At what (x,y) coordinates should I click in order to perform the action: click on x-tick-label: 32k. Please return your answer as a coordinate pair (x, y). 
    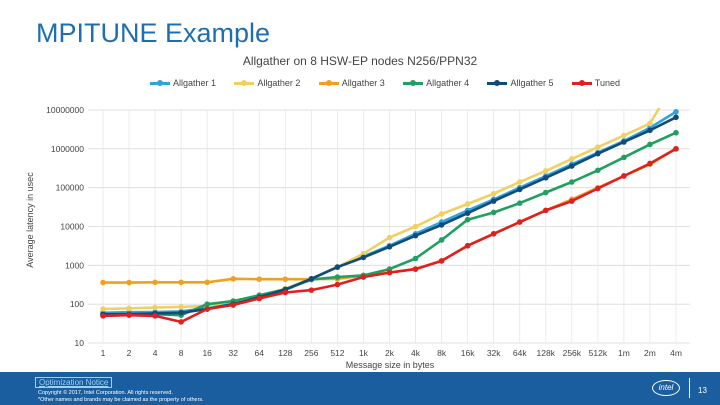
    Looking at the image, I should click on (494, 353).